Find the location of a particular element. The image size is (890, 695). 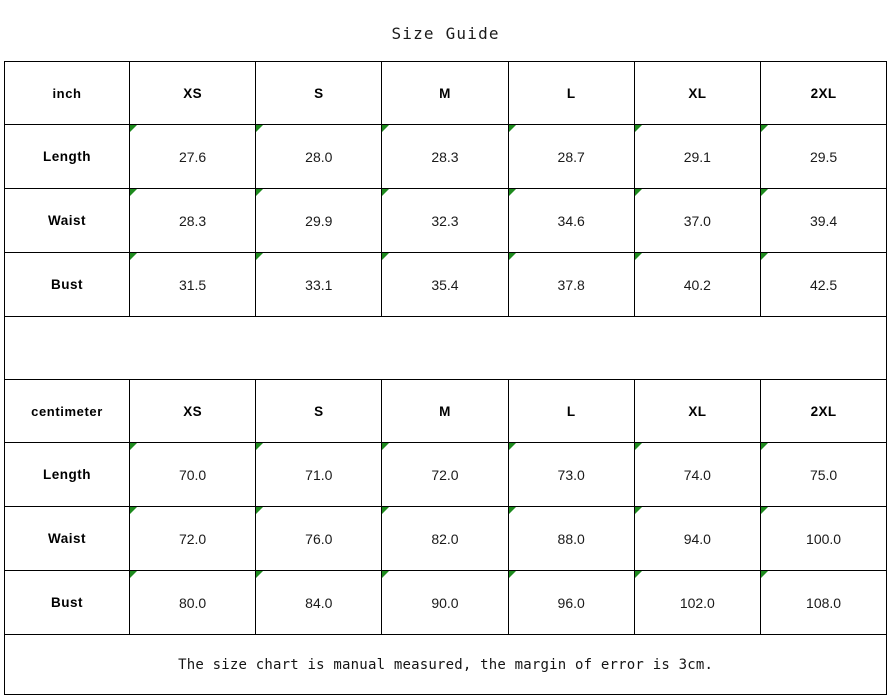

title-row: Size Guide is located at coordinates (445, 33).